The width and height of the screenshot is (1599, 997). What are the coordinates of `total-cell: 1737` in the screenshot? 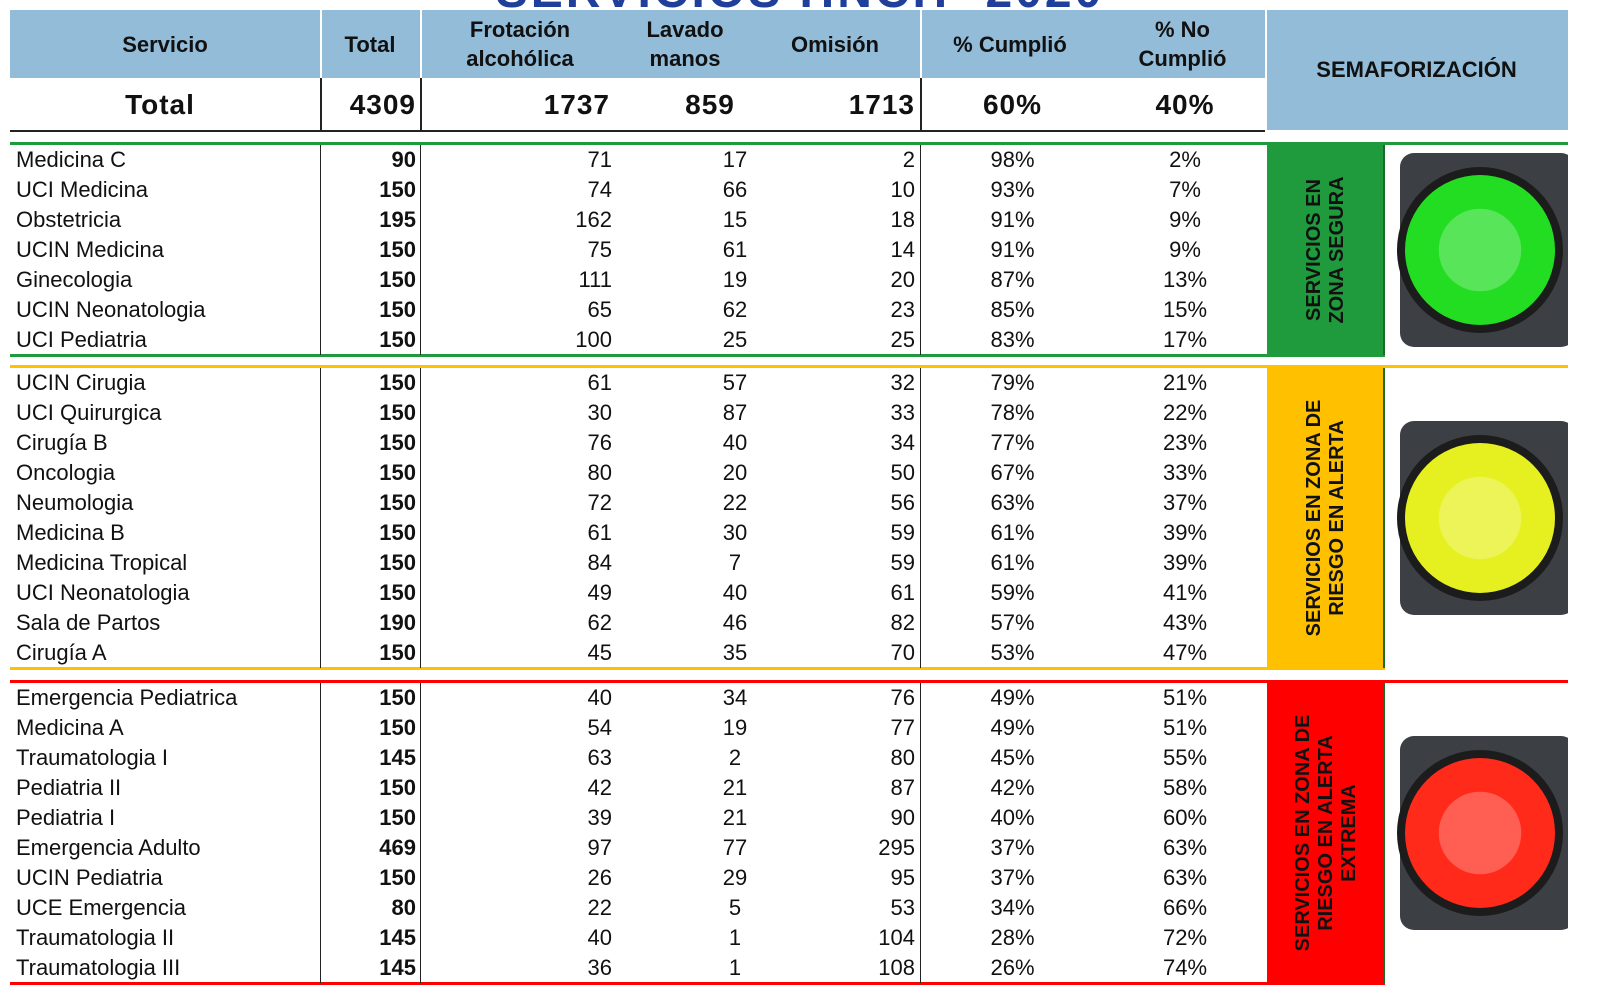 It's located at (576, 104).